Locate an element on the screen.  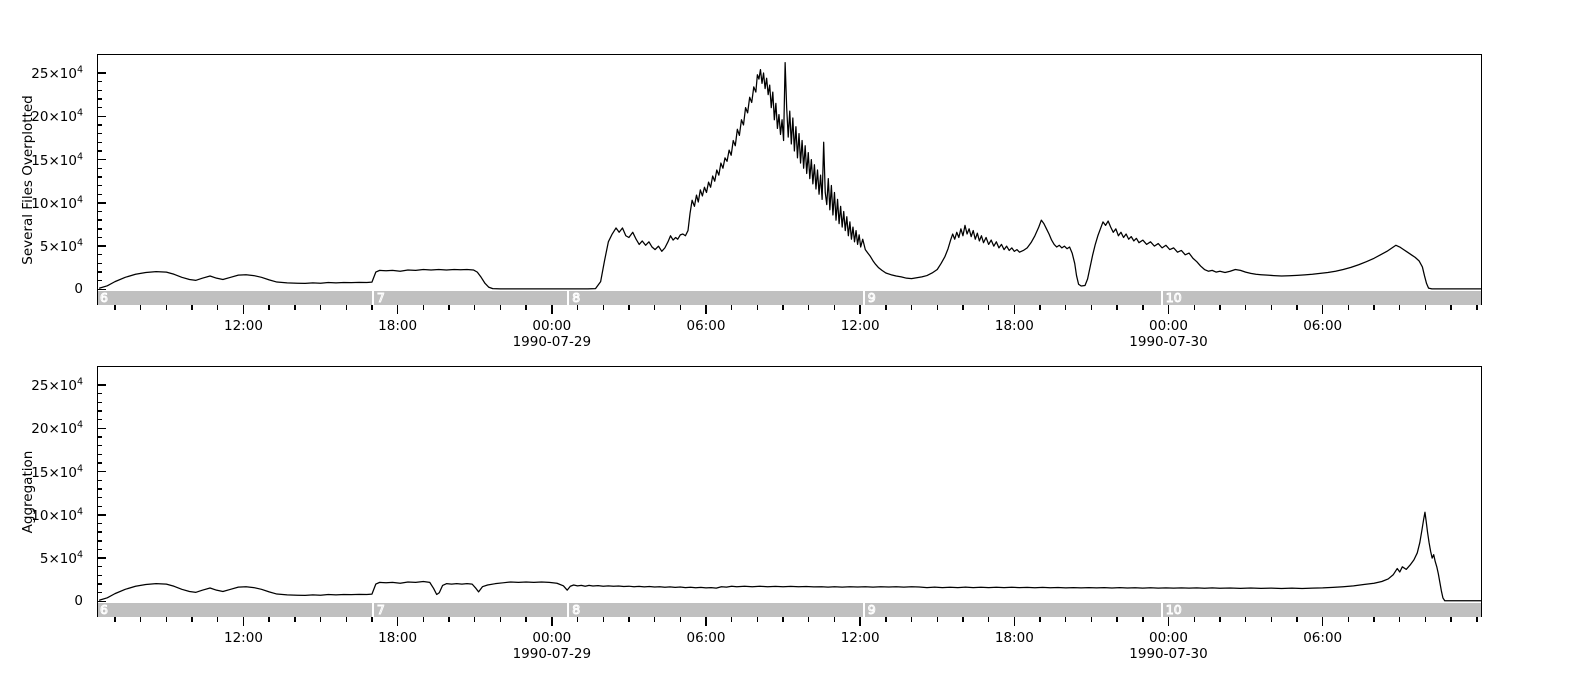
band-segment-7: 7 is located at coordinates (469, 609).